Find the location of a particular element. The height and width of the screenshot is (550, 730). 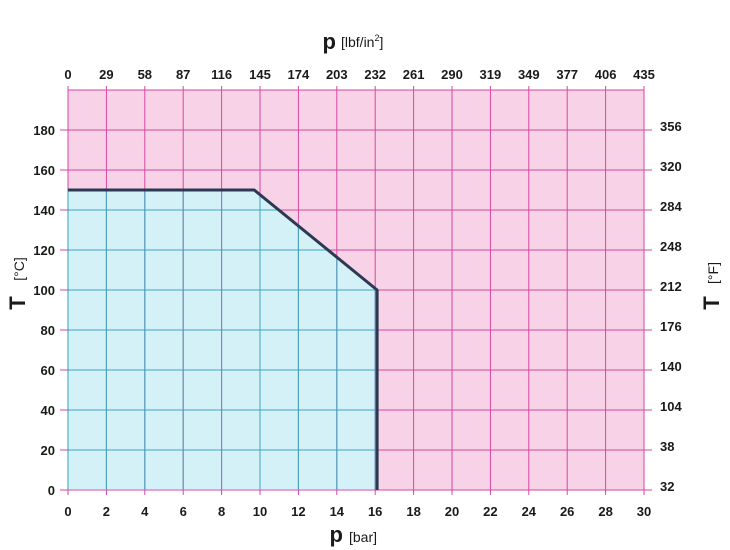

bottom-tick-label: 12 is located at coordinates (298, 511).